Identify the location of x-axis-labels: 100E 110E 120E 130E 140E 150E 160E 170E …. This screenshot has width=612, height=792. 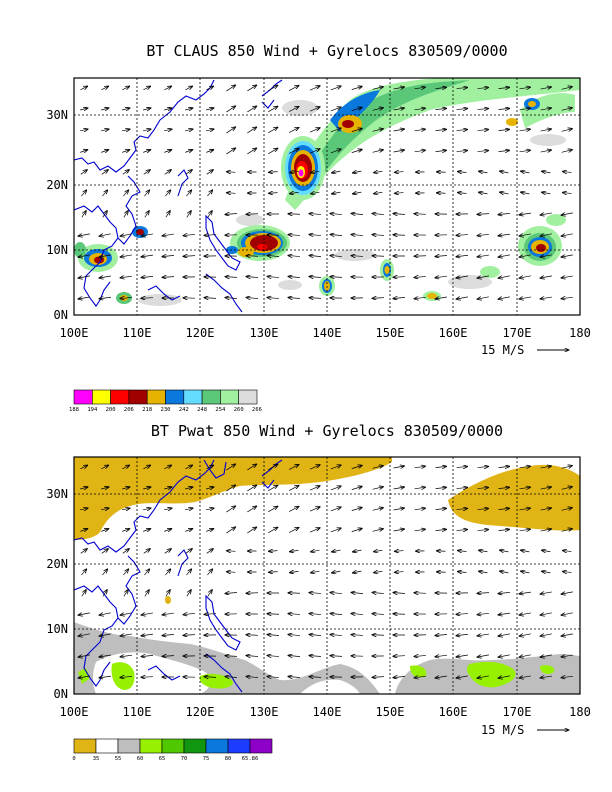
(325, 712).